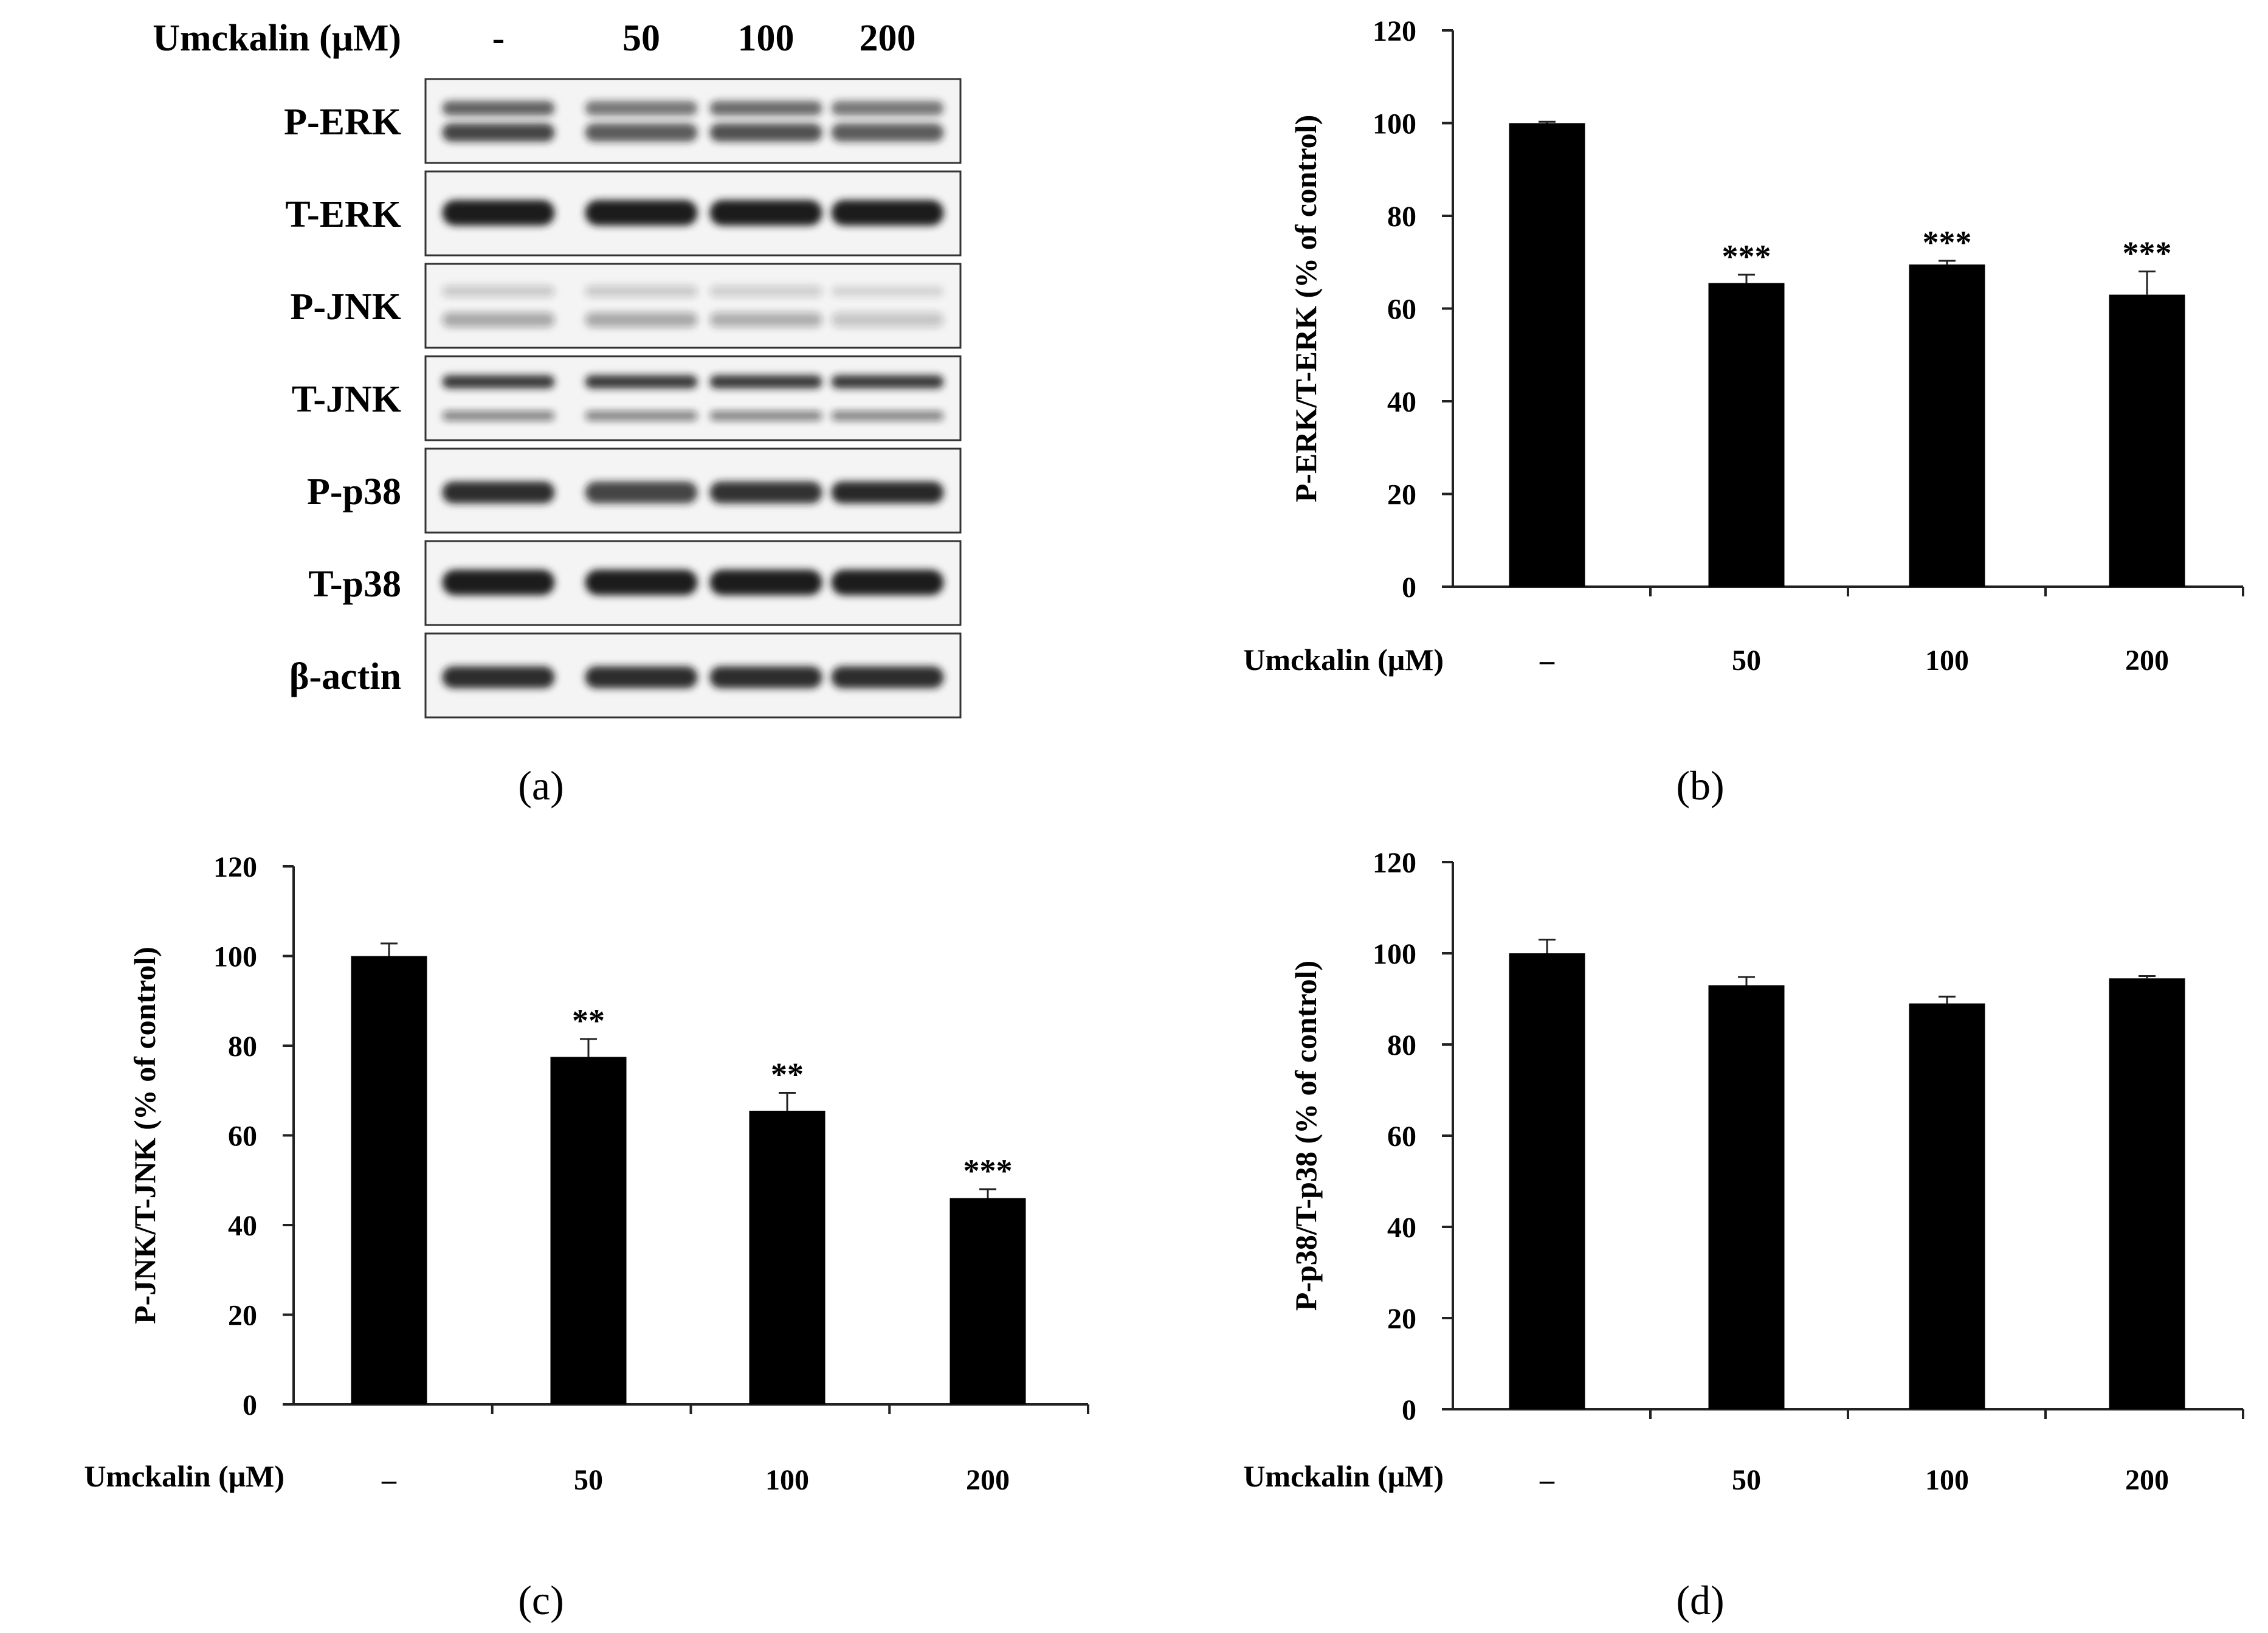  Describe the element at coordinates (588, 1480) in the screenshot. I see `x-category-label: 50` at that location.